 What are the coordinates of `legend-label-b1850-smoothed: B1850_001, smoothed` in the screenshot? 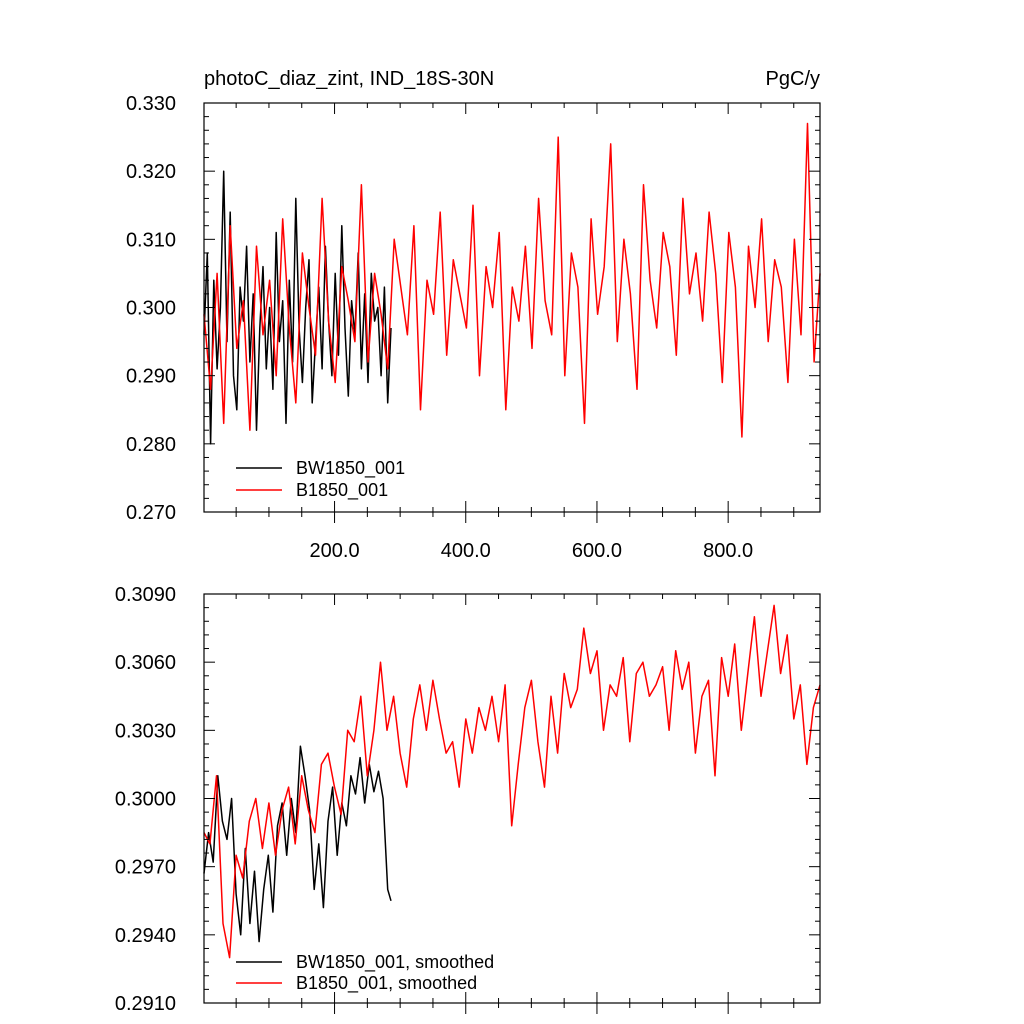 It's located at (386, 983).